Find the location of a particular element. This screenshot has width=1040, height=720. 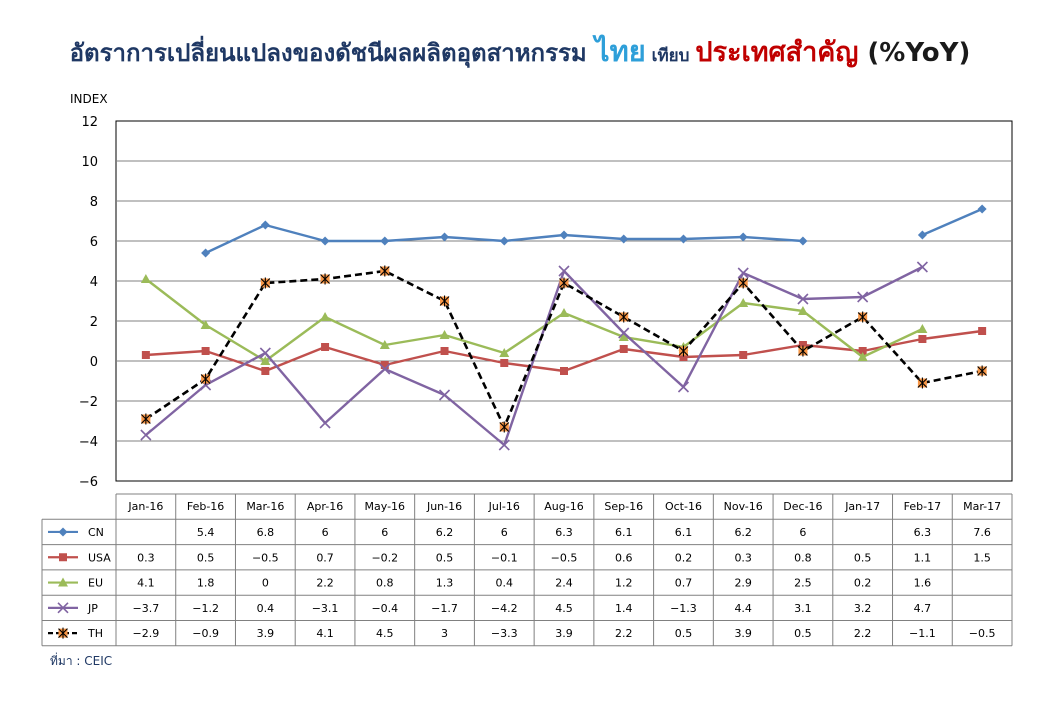

data-label: −1.2 is located at coordinates (205, 608).